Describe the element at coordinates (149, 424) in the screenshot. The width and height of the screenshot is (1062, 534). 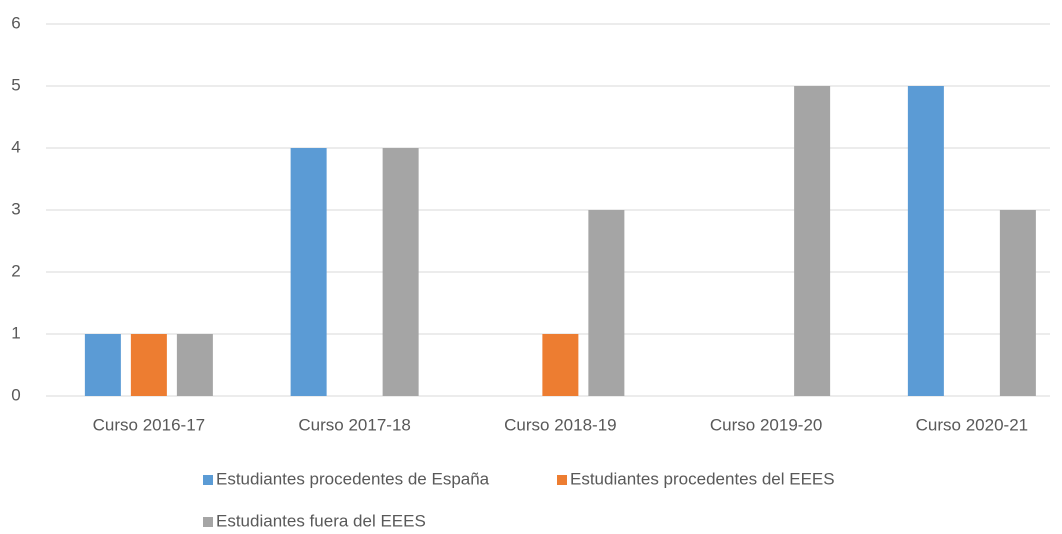
I see `x-tick-label: Curso 2016-17` at that location.